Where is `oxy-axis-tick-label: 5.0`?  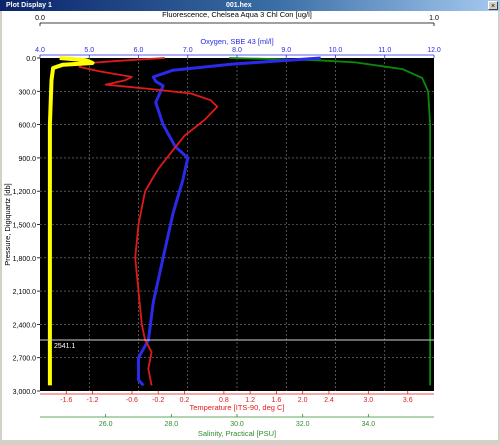 oxy-axis-tick-label: 5.0 is located at coordinates (89, 50).